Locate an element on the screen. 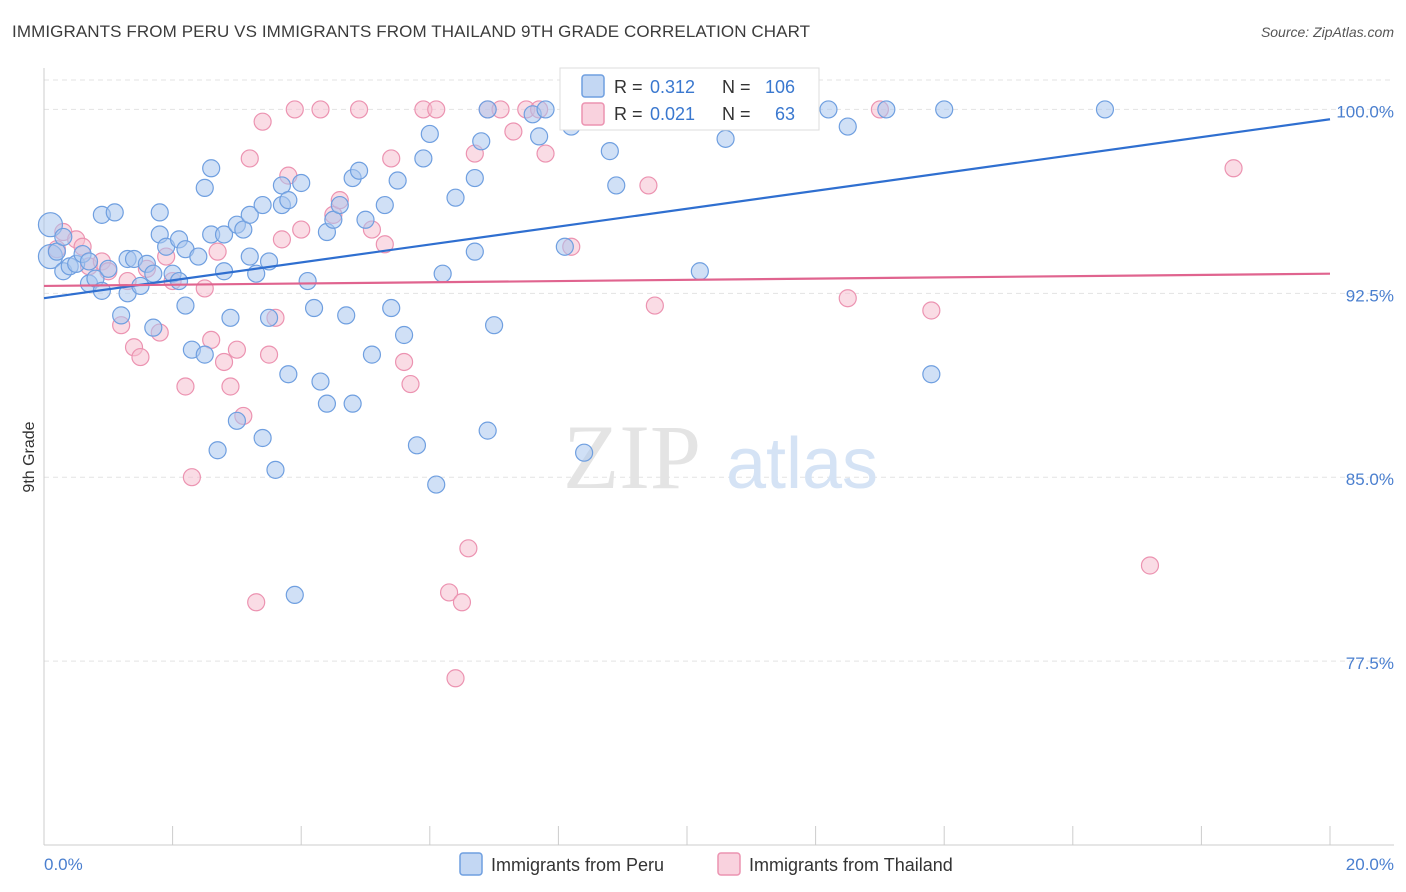 The height and width of the screenshot is (892, 1406). y-tick-label: 85.0% is located at coordinates (1370, 479).